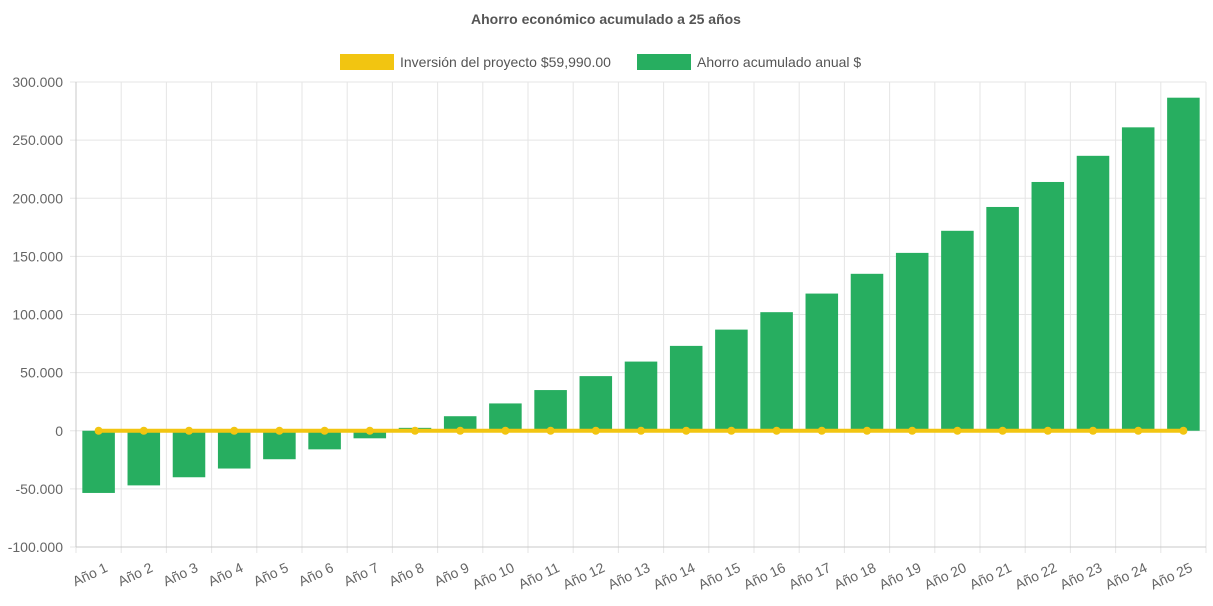  I want to click on legend-label: Inversión del proyecto $59,990.00, so click(505, 62).